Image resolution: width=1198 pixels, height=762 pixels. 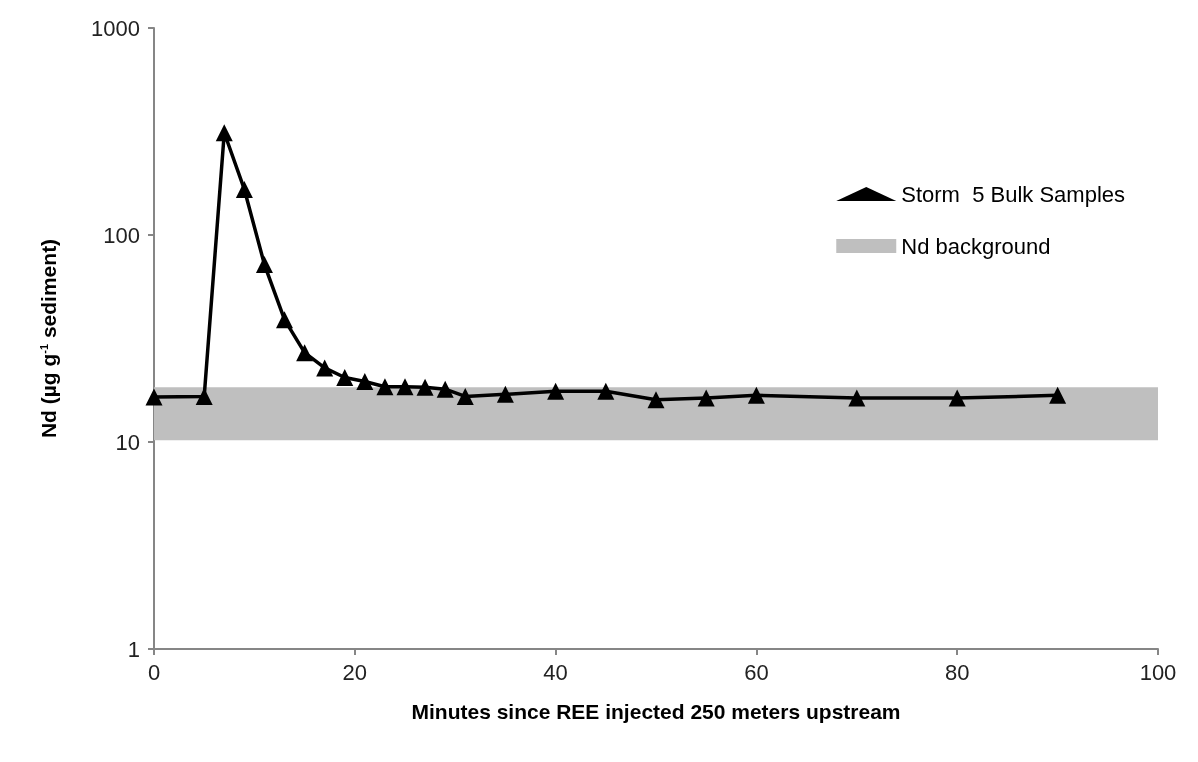 What do you see at coordinates (121, 235) in the screenshot?
I see `y-tick-label: 100` at bounding box center [121, 235].